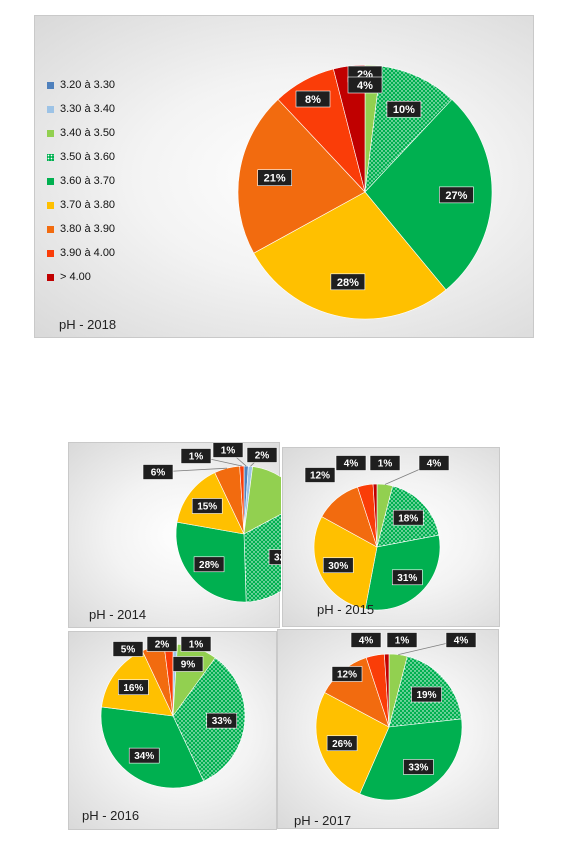 Image resolution: width=562 pixels, height=845 pixels. Describe the element at coordinates (323, 820) in the screenshot. I see `chart-title-2017: pH - 2017` at that location.